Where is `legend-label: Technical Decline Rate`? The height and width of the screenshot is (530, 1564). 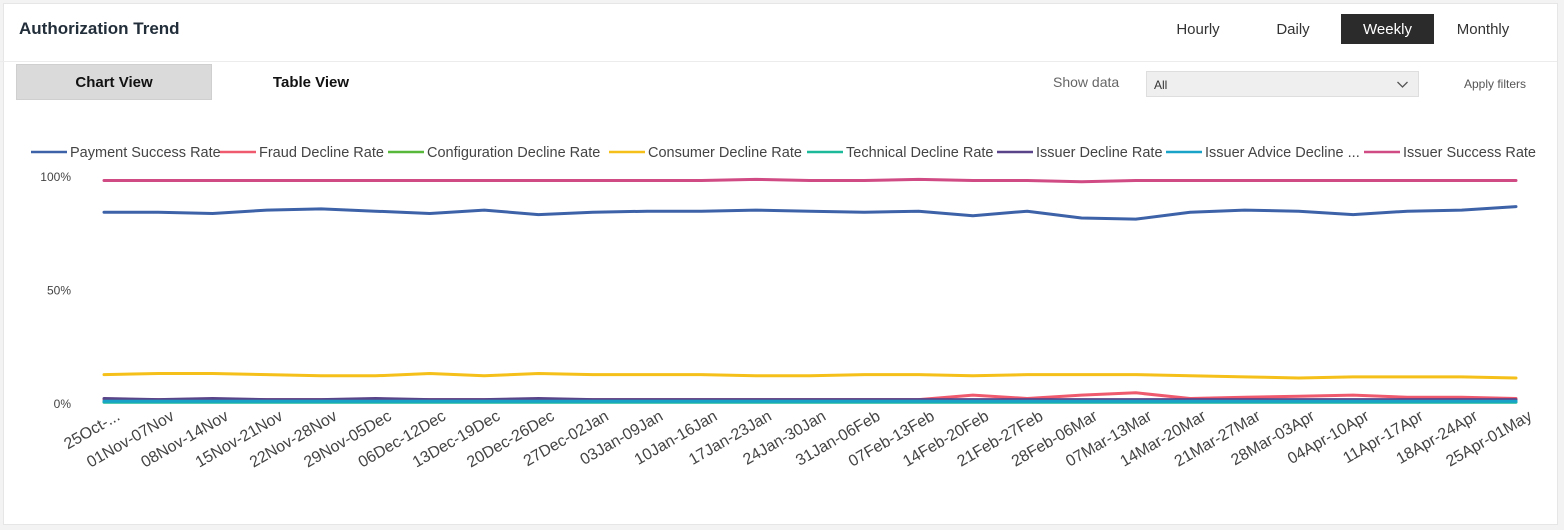 legend-label: Technical Decline Rate is located at coordinates (920, 153).